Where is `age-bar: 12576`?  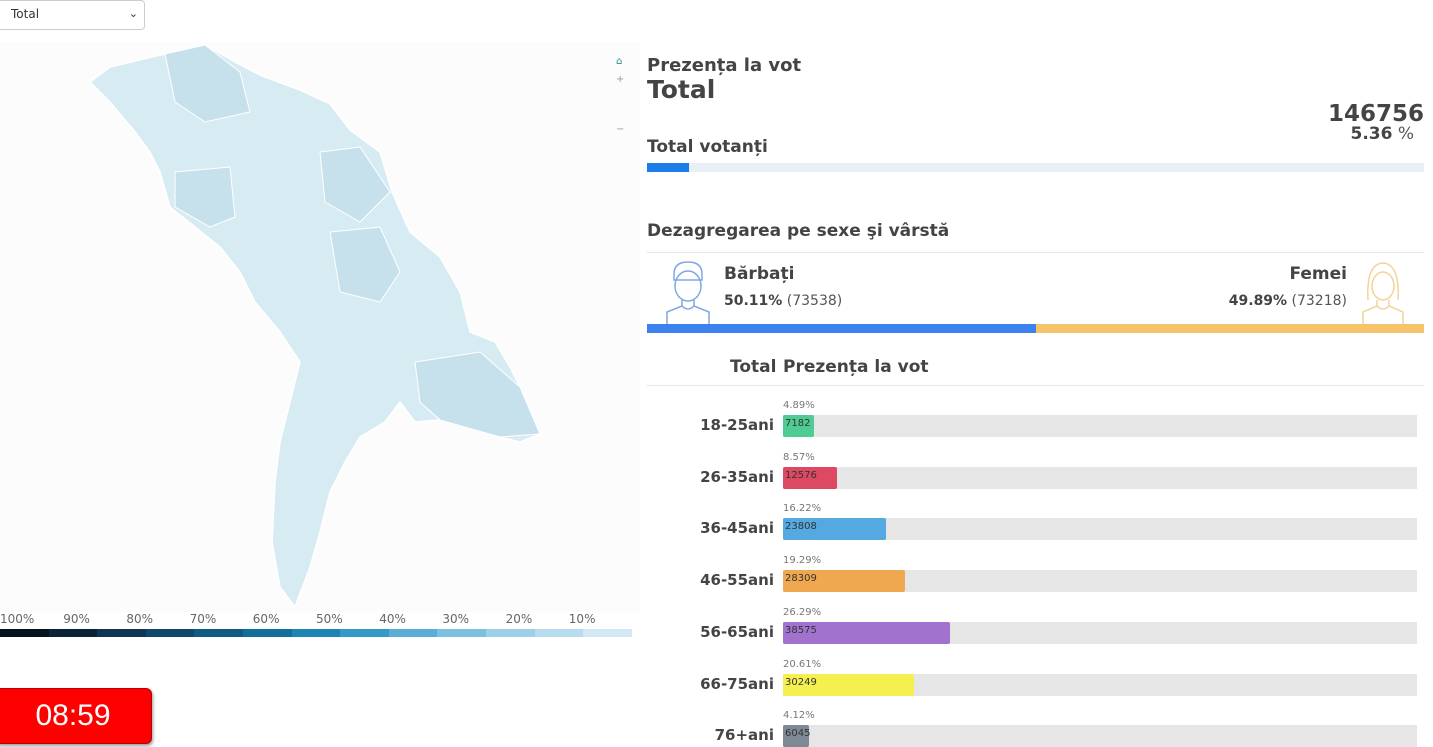 age-bar: 12576 is located at coordinates (810, 477).